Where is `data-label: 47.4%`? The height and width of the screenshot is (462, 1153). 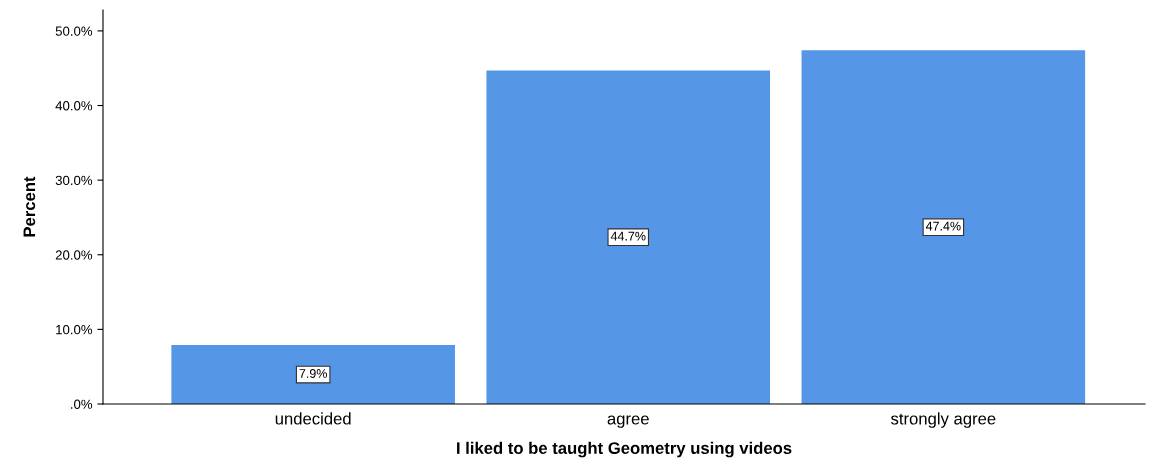
data-label: 47.4% is located at coordinates (943, 226).